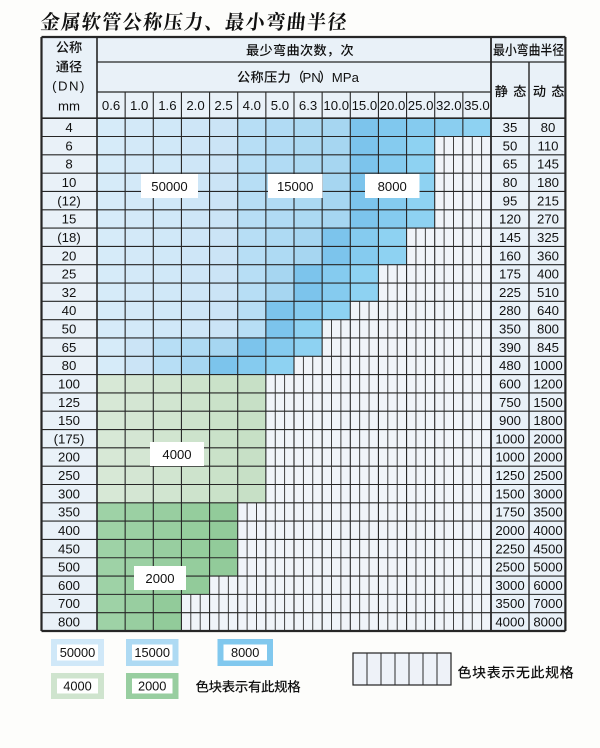 This screenshot has width=600, height=748. I want to click on svg-text: 15.0, so click(365, 105).